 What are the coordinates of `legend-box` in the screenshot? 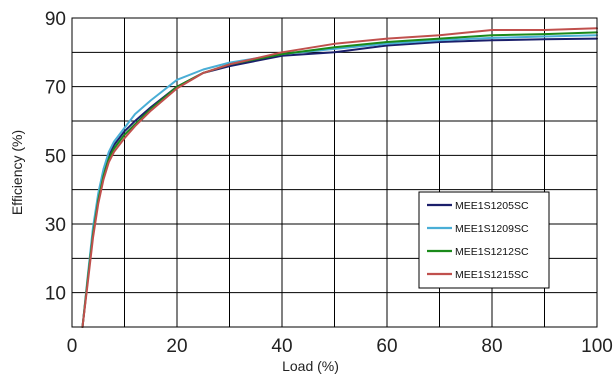 It's located at (484, 240).